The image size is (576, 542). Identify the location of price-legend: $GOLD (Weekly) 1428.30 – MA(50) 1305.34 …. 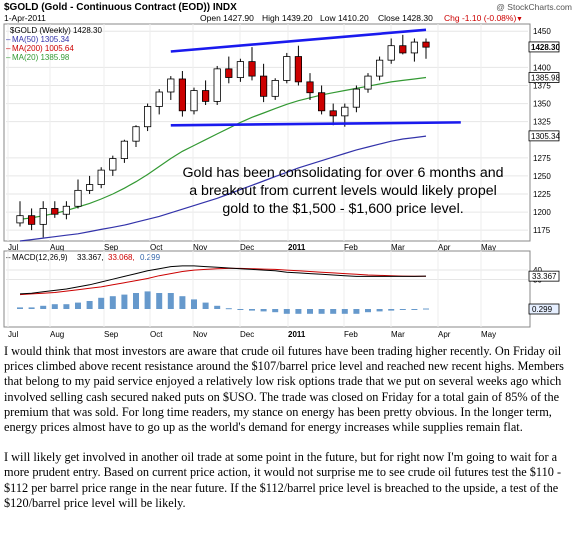
(54, 44).